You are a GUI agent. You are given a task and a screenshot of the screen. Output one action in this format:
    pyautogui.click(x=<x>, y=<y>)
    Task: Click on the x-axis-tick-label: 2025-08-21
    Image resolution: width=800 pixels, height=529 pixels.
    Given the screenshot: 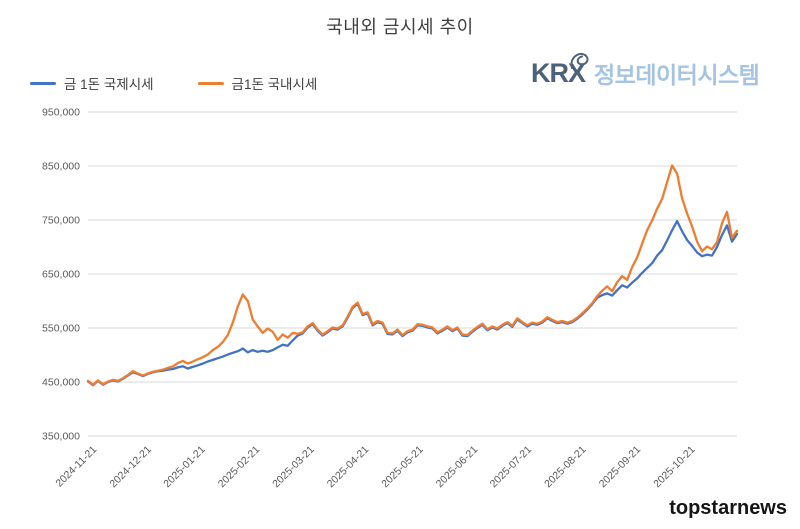 What is the action you would take?
    pyautogui.click(x=565, y=467)
    